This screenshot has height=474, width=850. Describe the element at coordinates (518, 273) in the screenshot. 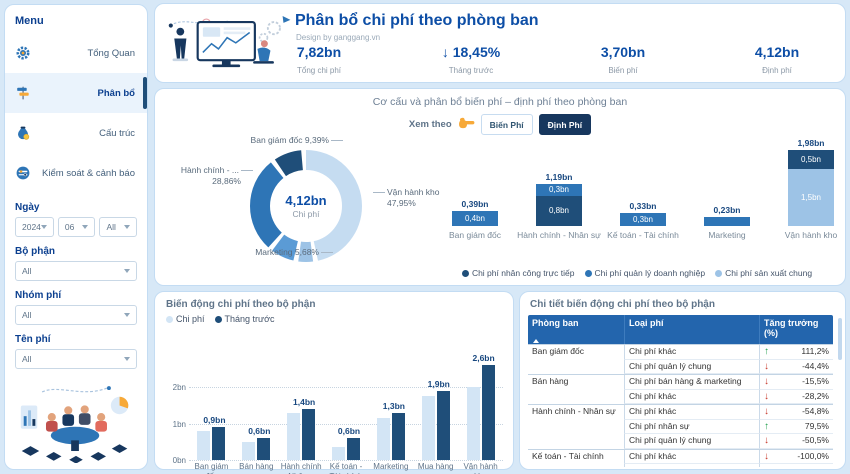

I see `legend-item-nhan_cong: Chi phí nhân công trực tiếp` at that location.